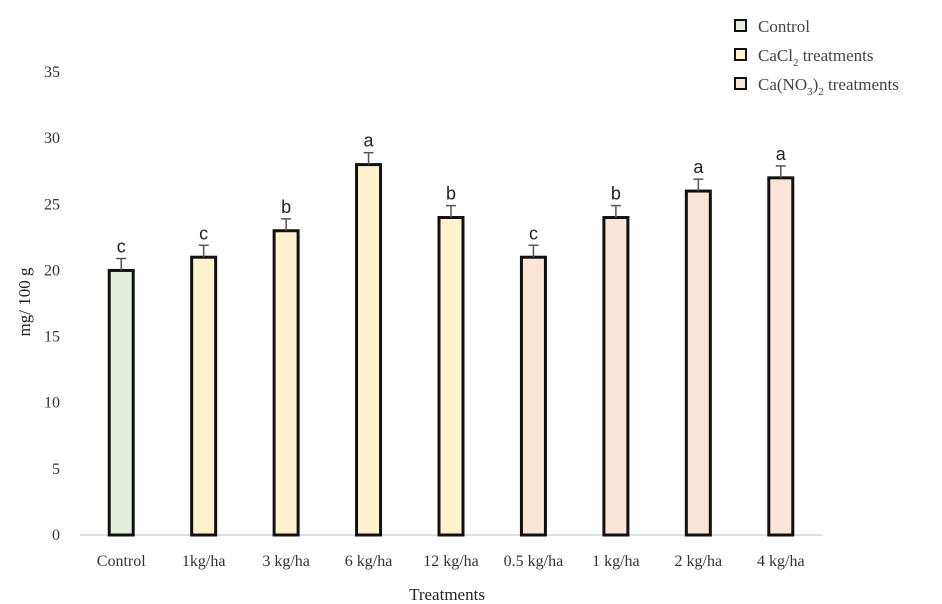 The image size is (942, 604). I want to click on x-tick-label: 1kg/ha, so click(204, 561).